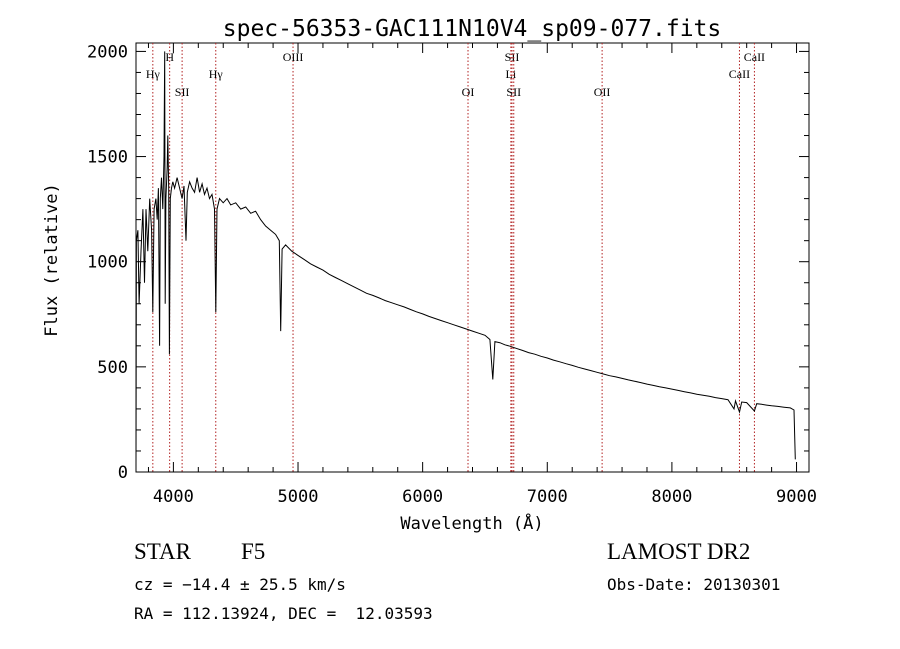 This screenshot has height=649, width=900. What do you see at coordinates (471, 523) in the screenshot?
I see `x-axis-label: Wavelength (Å)` at bounding box center [471, 523].